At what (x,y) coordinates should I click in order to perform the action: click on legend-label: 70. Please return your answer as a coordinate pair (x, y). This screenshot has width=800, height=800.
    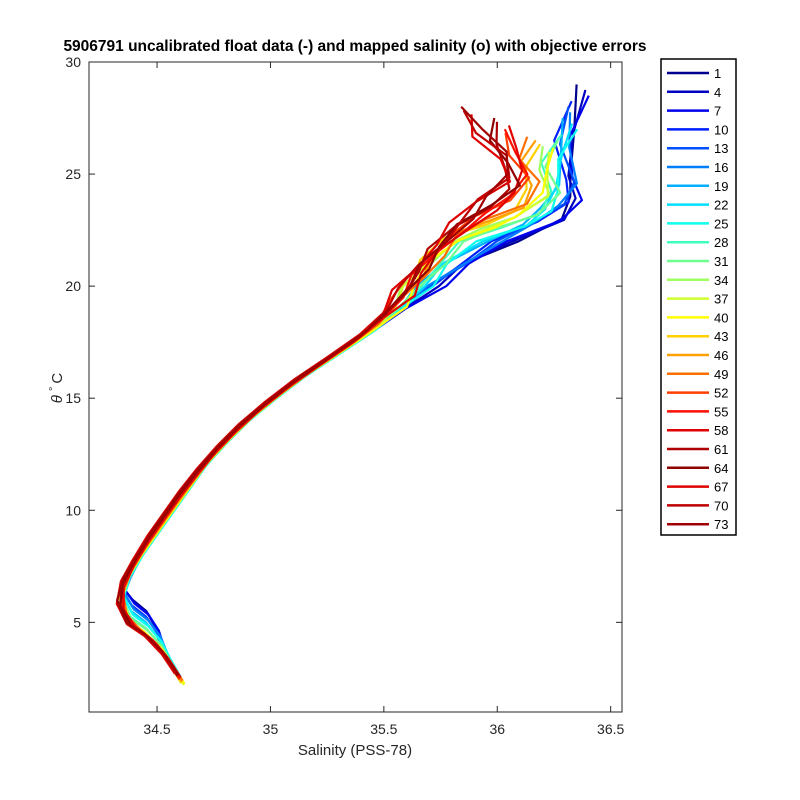
    Looking at the image, I should click on (721, 505).